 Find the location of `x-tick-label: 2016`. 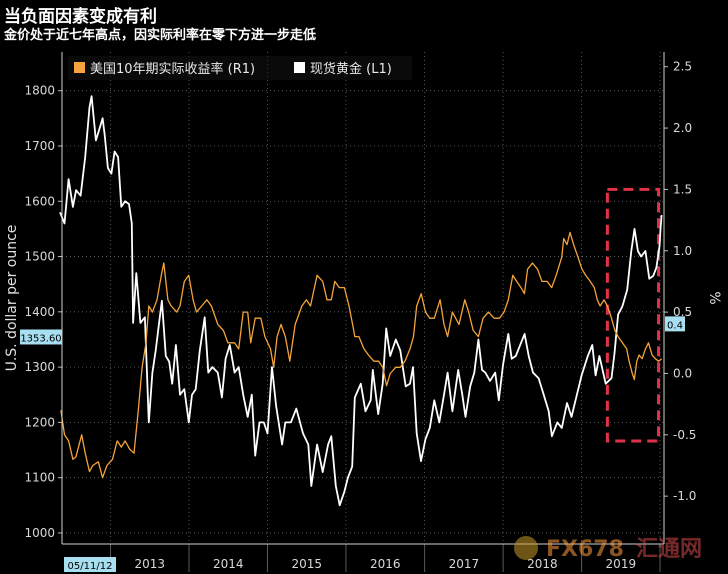

x-tick-label: 2016 is located at coordinates (385, 564).